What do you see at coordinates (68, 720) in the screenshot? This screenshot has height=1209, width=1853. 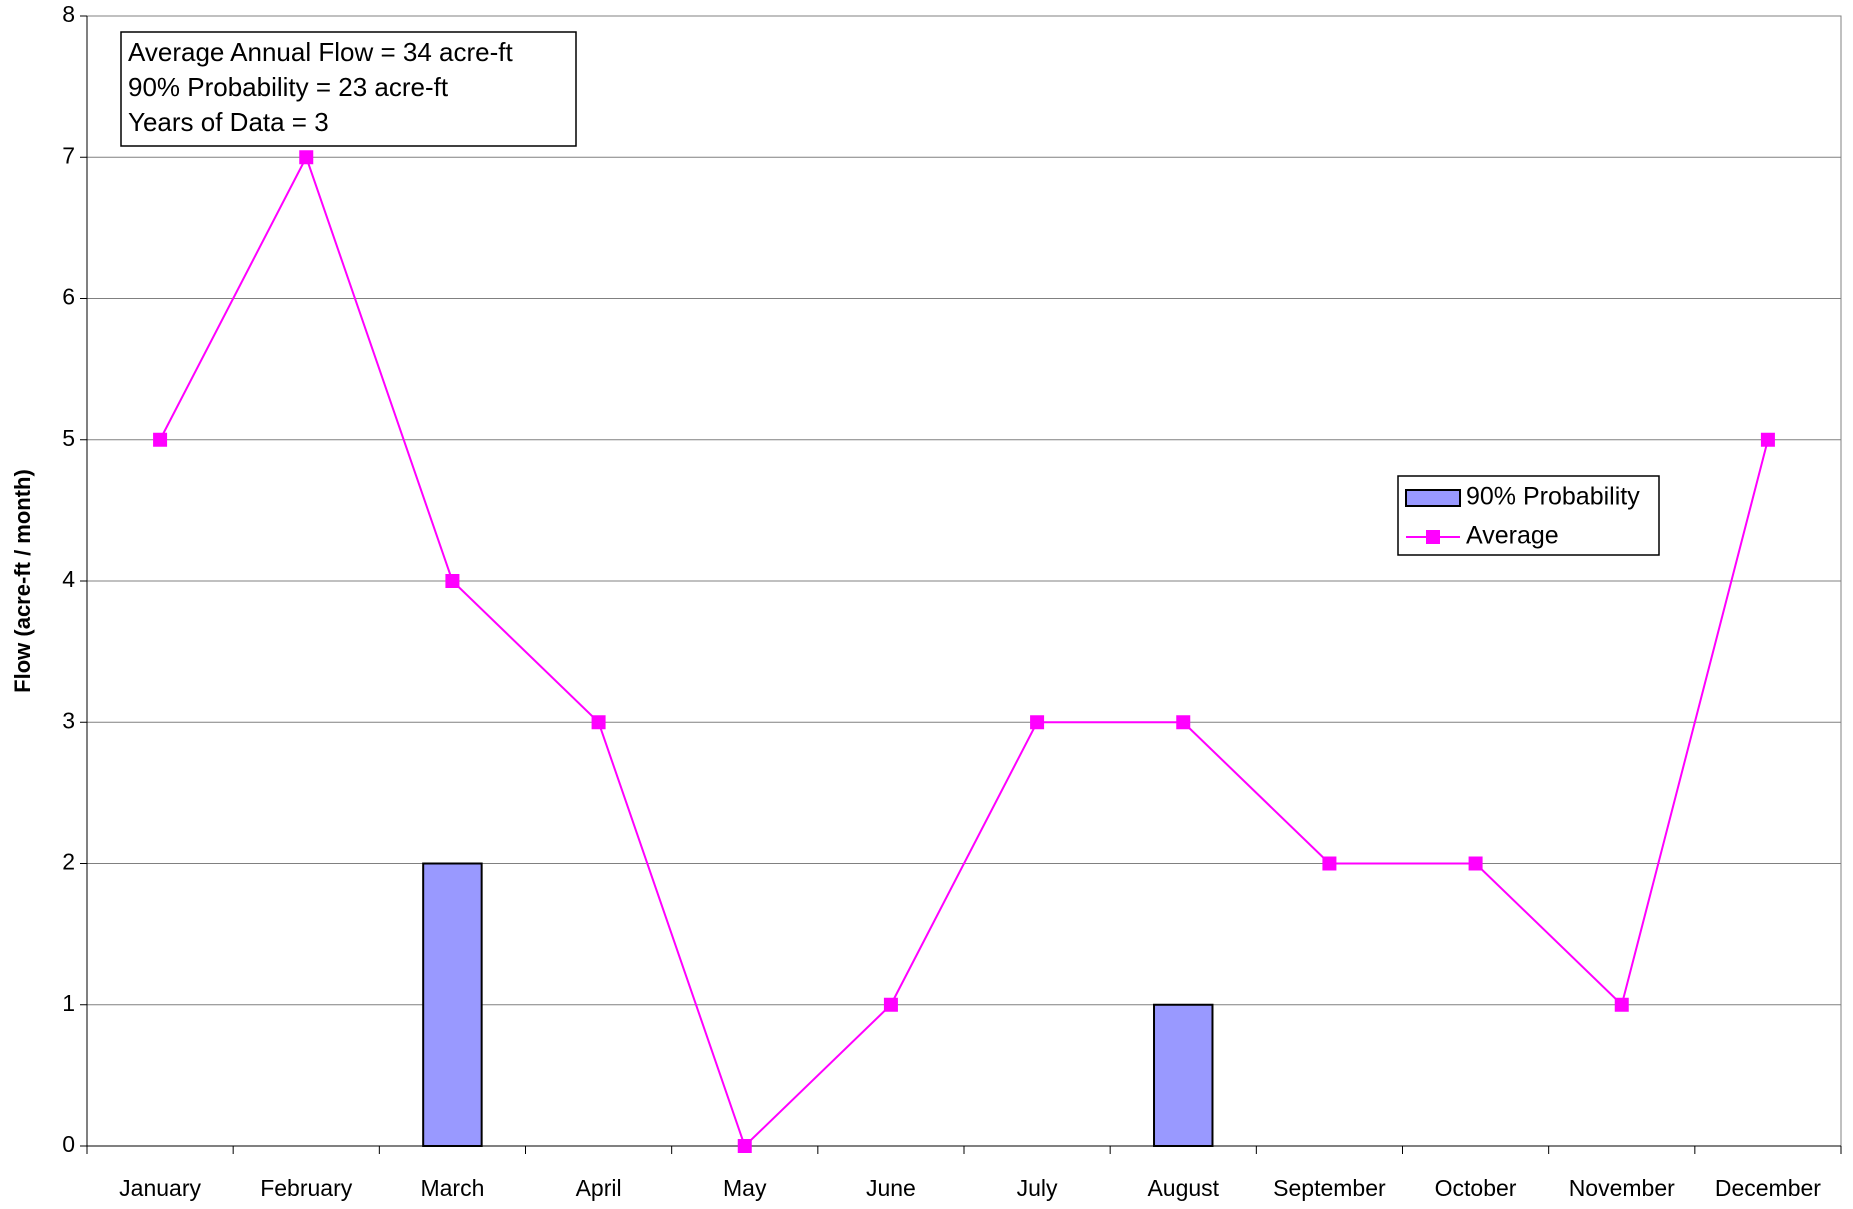 I see `y-tick-label: 3` at bounding box center [68, 720].